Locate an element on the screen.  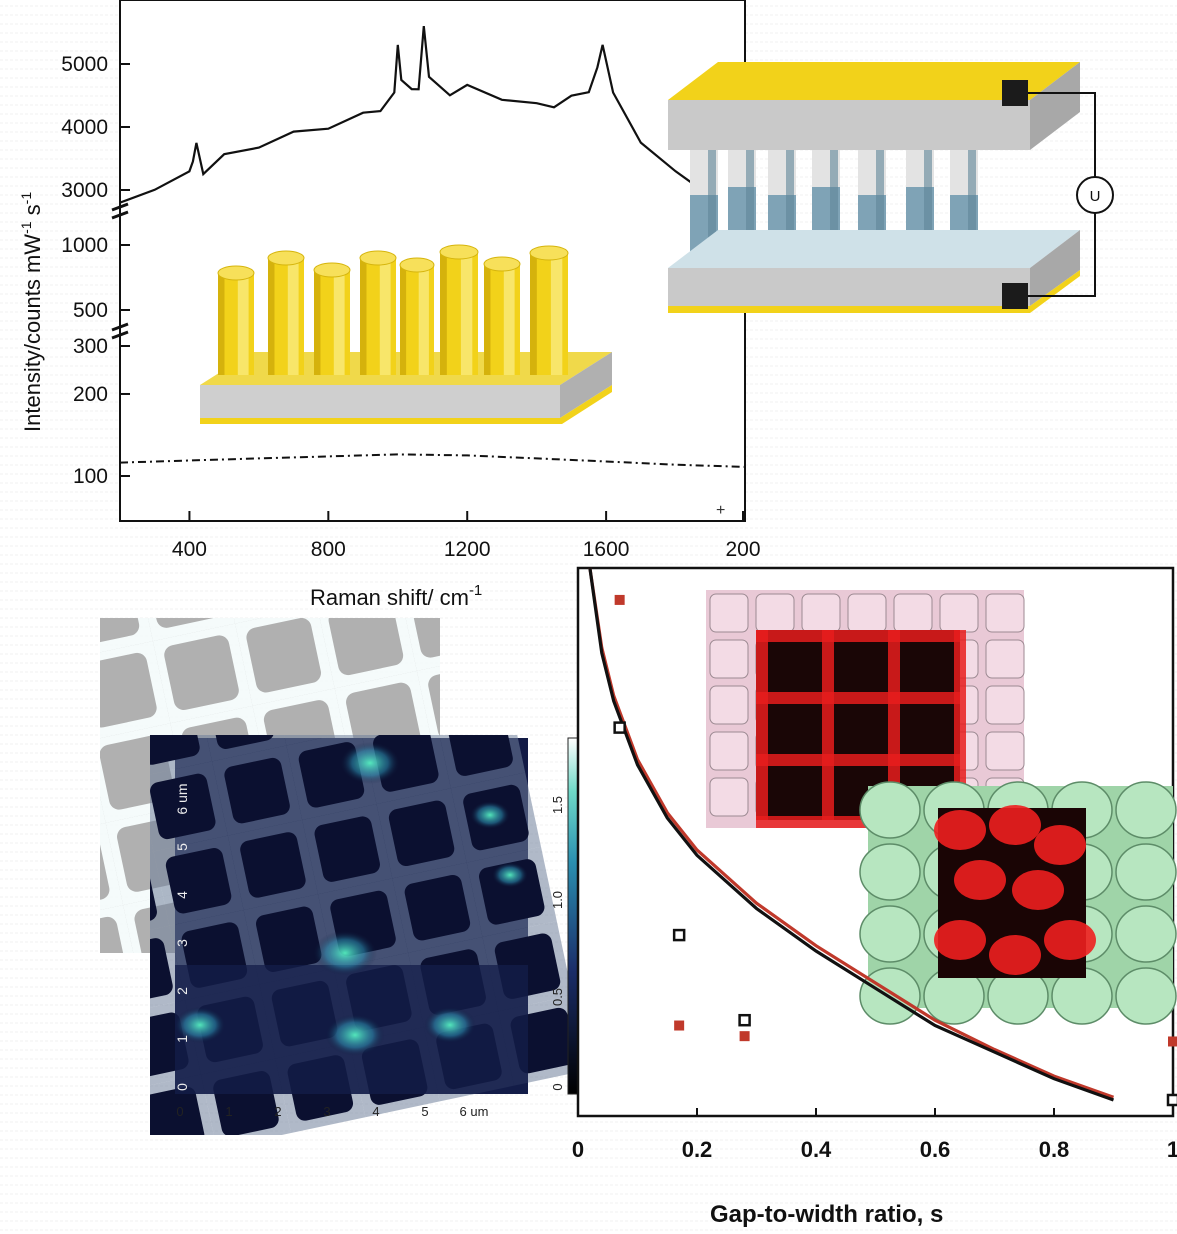
heatmap-x-tick-label: 3 is located at coordinates (326, 1111).